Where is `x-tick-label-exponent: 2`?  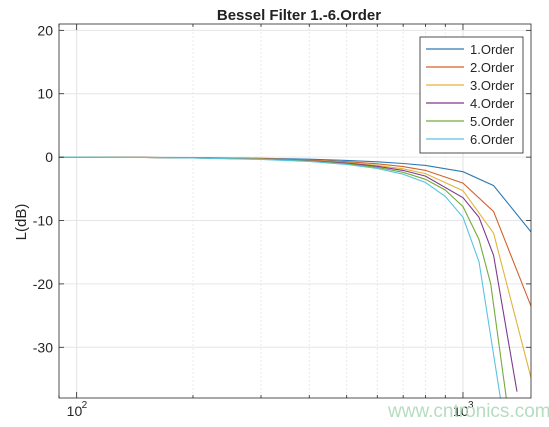
x-tick-label-exponent: 2 is located at coordinates (85, 405).